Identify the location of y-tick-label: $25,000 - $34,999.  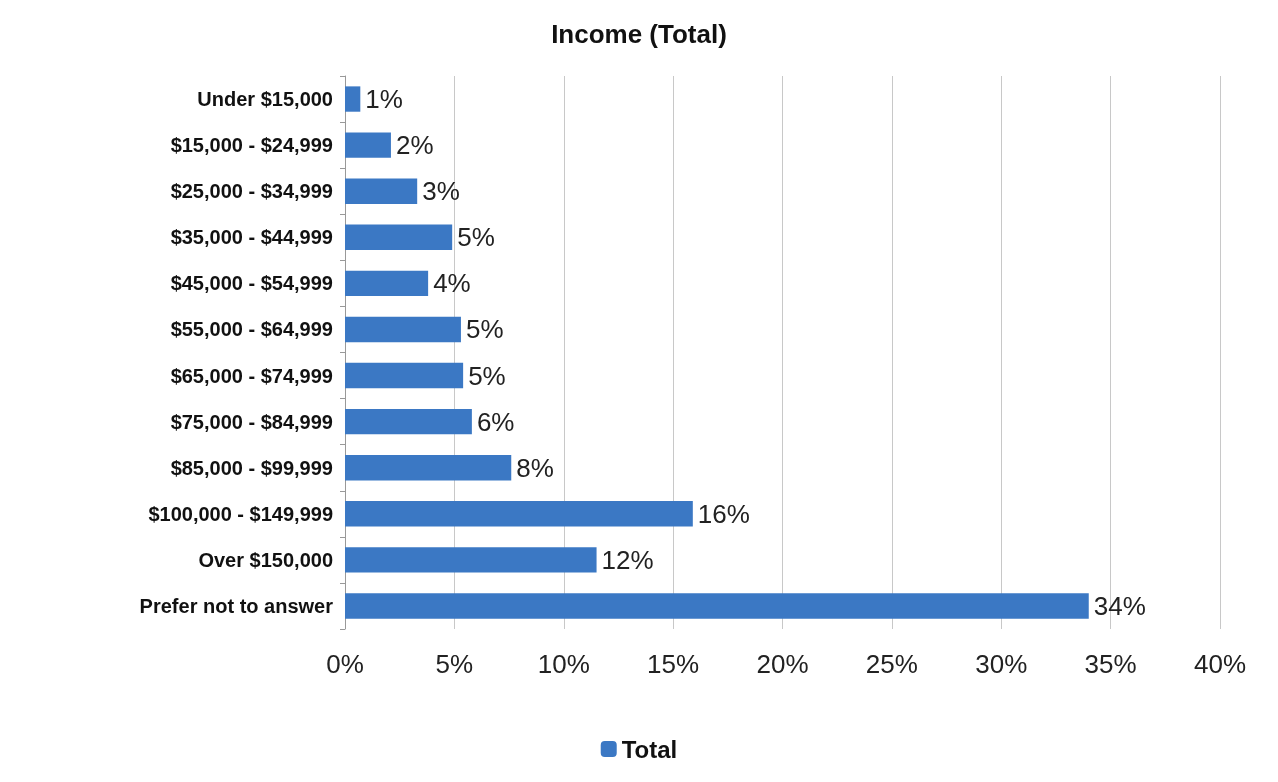
(251, 191).